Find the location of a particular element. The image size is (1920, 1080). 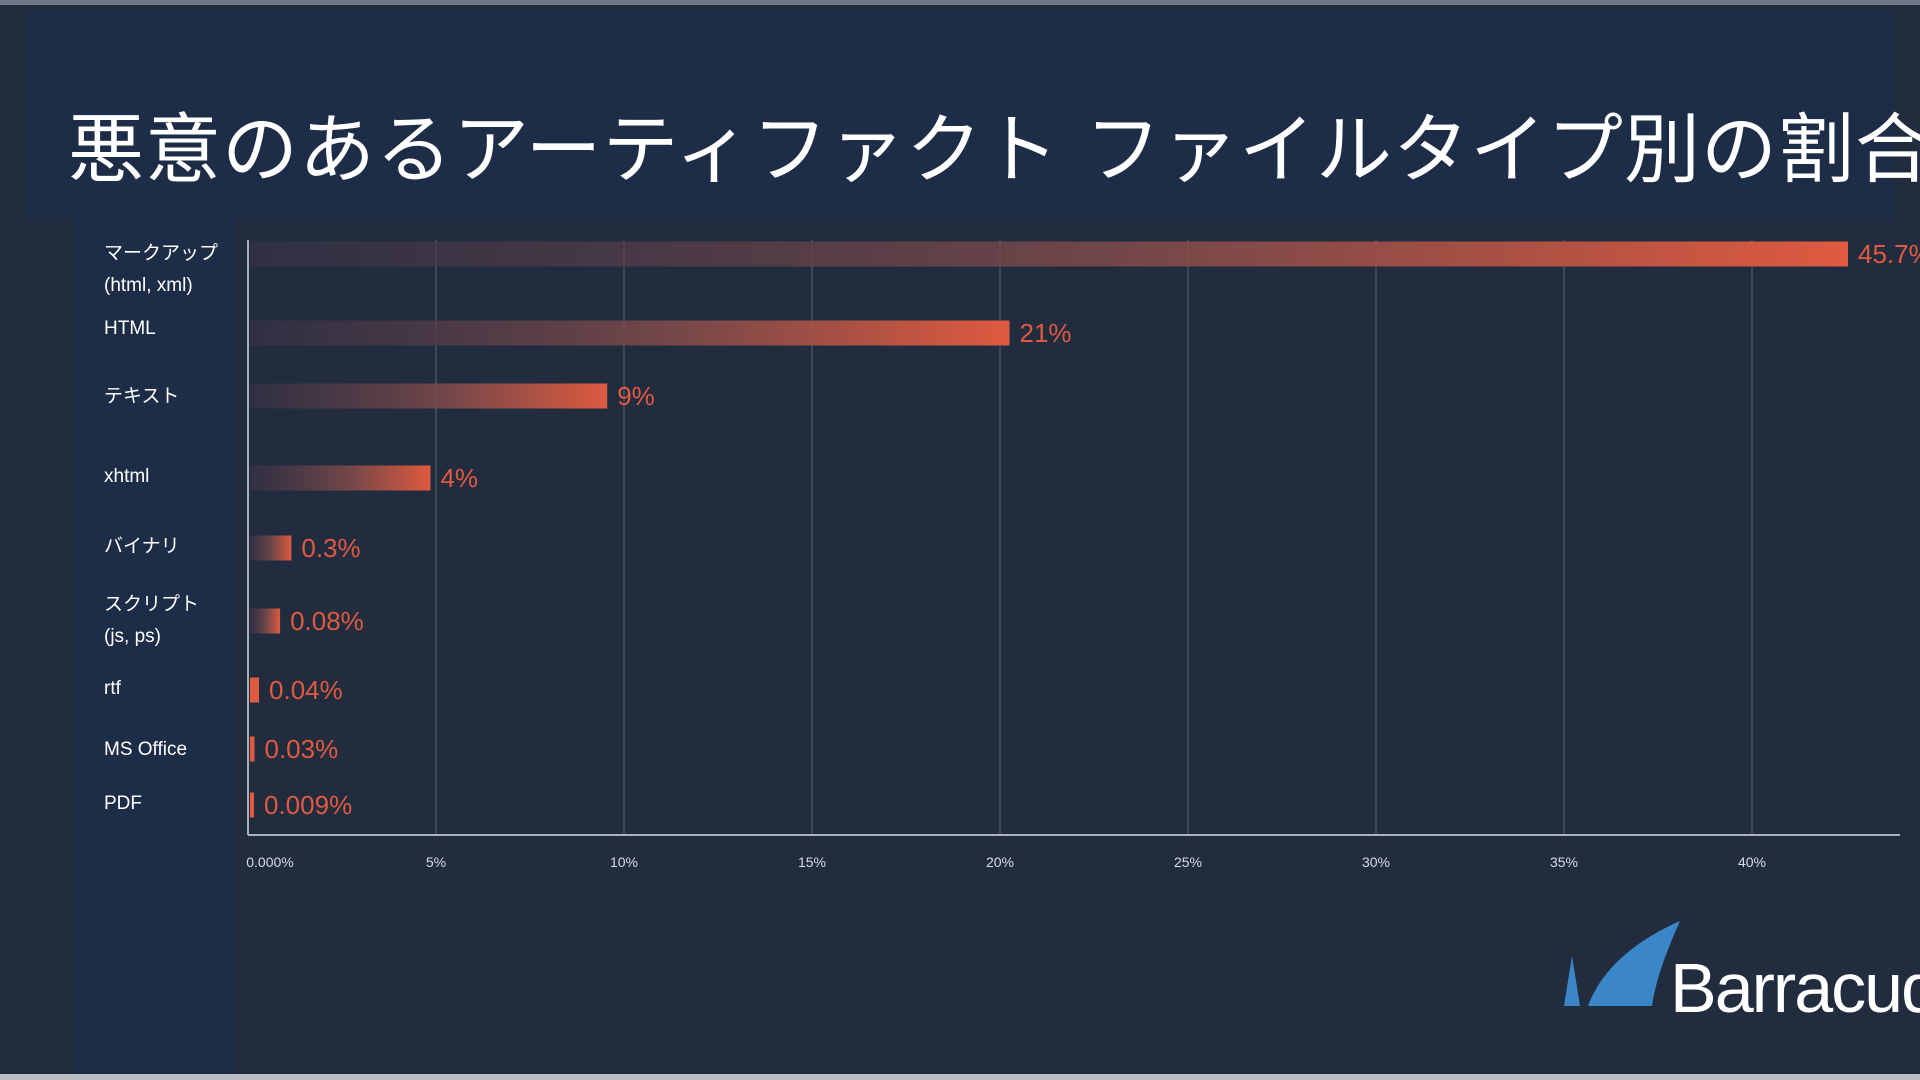

category-label: スクリプト (js, ps) is located at coordinates (152, 620).